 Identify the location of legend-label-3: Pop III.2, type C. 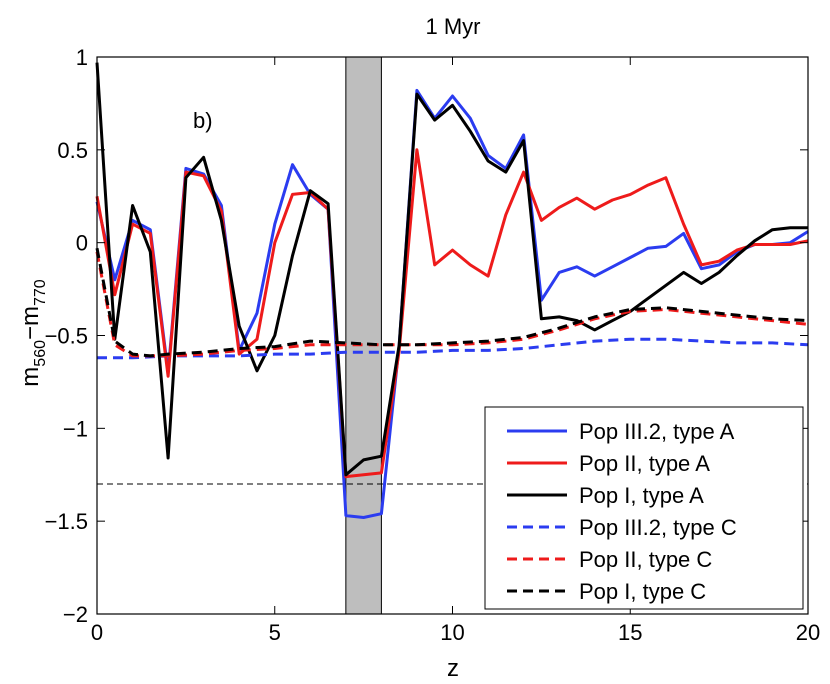
(658, 527).